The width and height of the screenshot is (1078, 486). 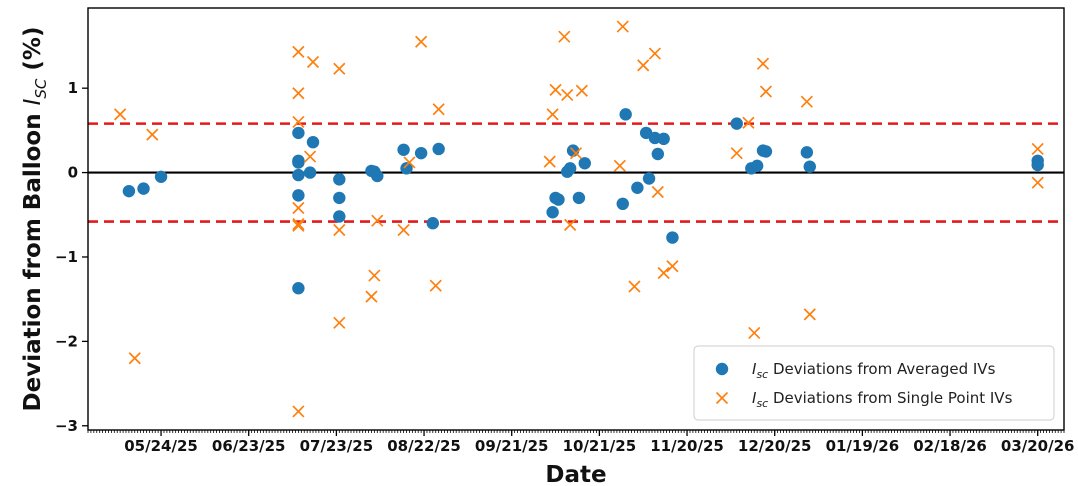 What do you see at coordinates (722, 369) in the screenshot?
I see `legend-marker-averaged` at bounding box center [722, 369].